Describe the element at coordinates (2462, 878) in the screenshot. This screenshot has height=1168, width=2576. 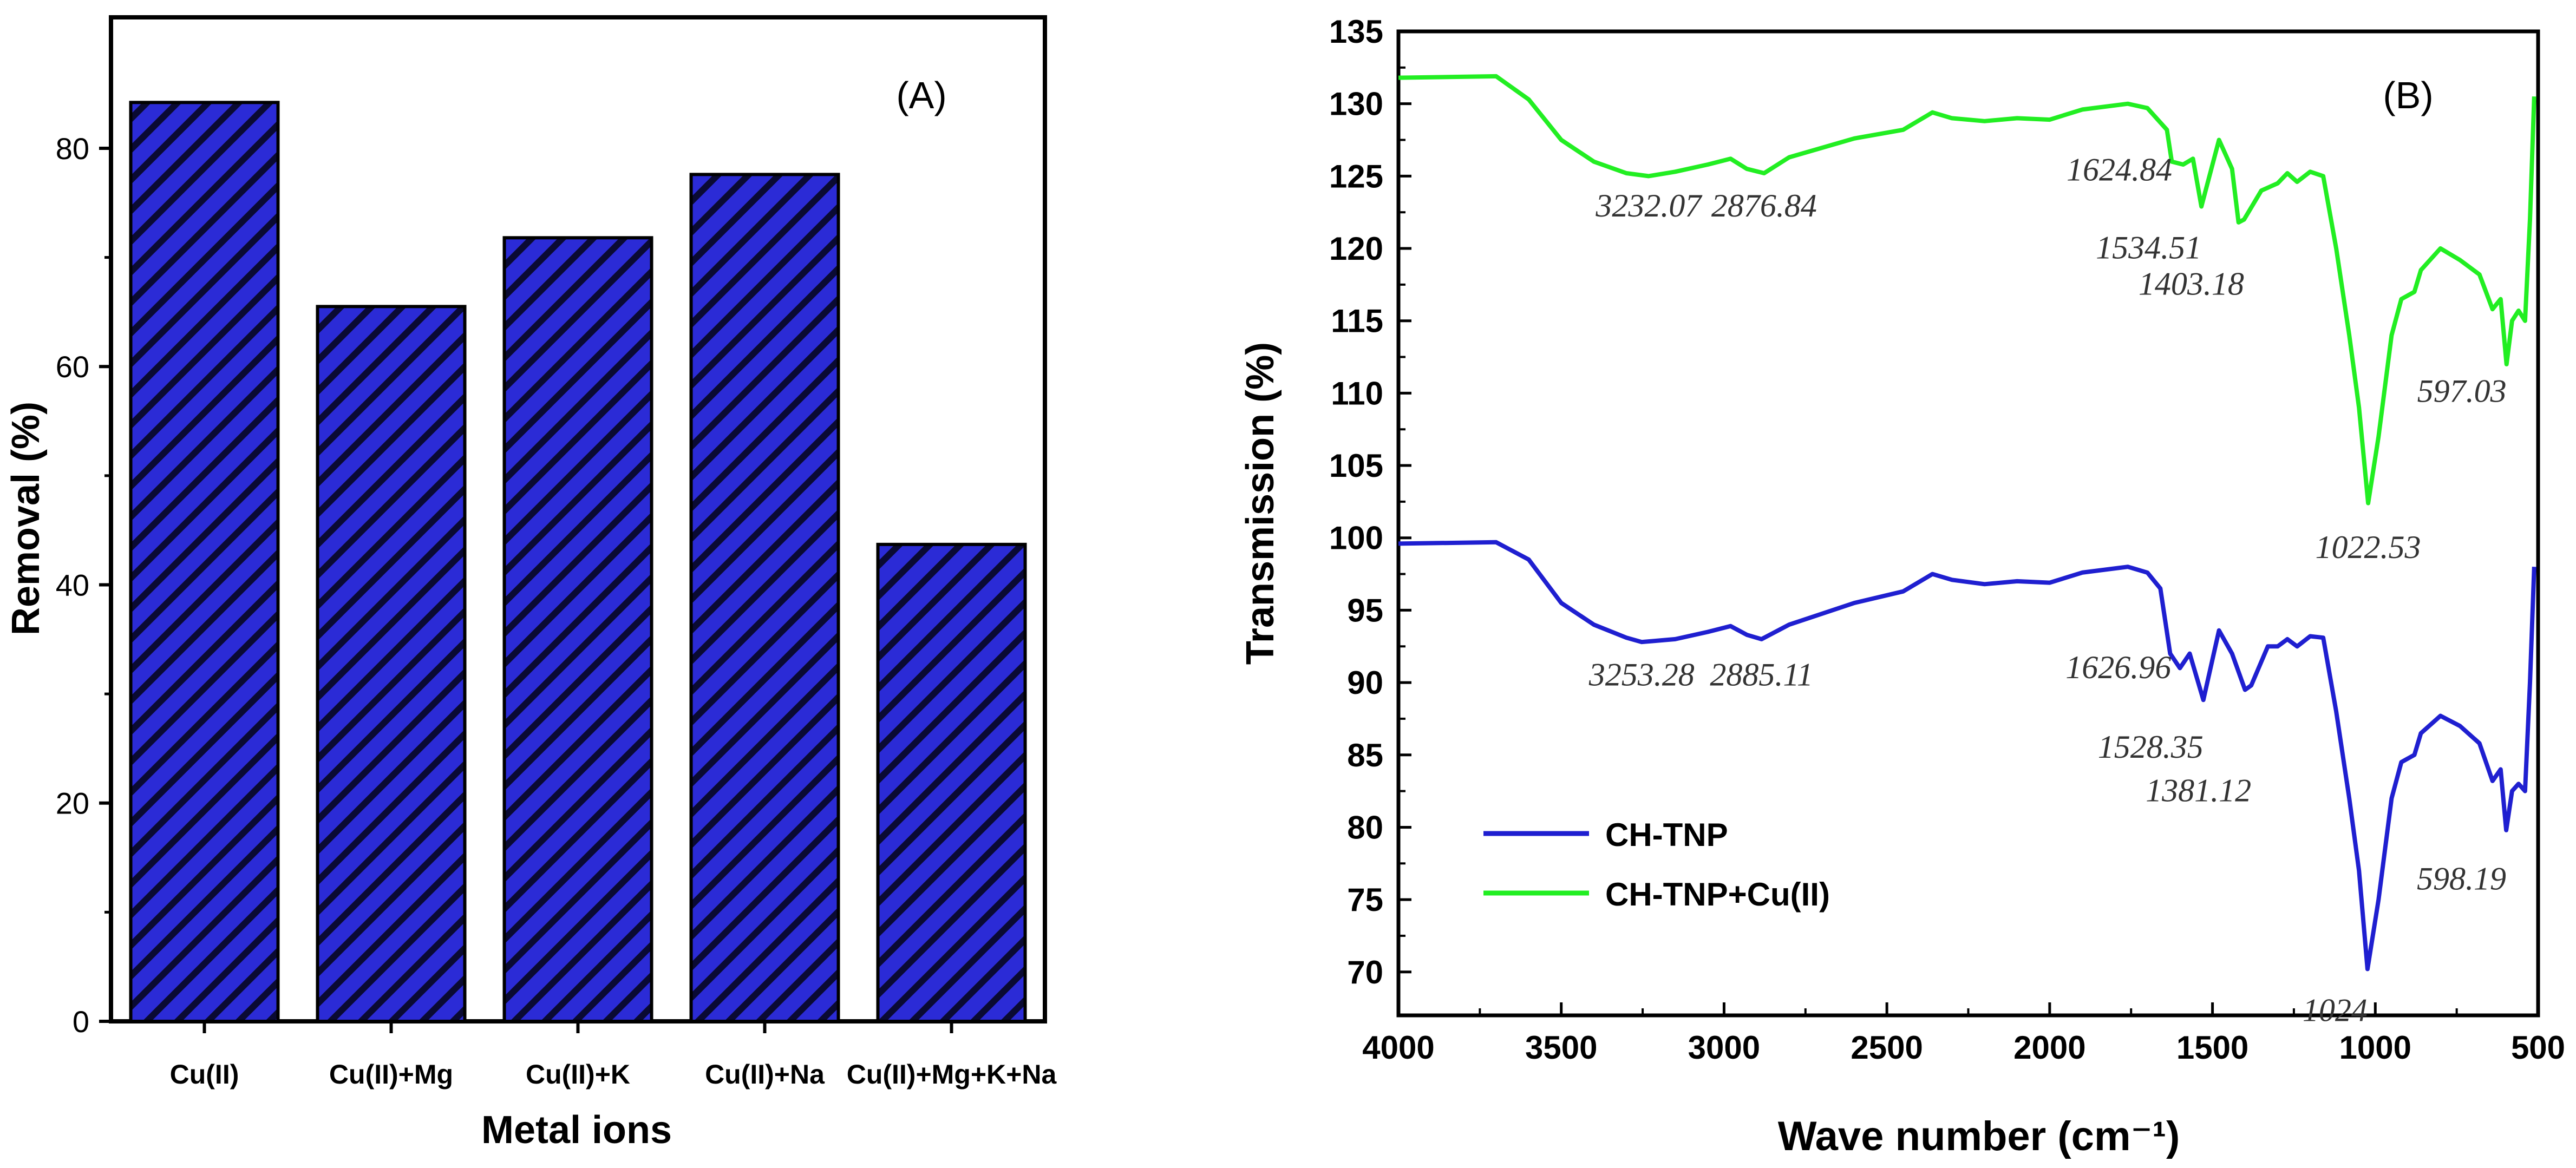
I see `peak-label-blue: 598.19` at that location.